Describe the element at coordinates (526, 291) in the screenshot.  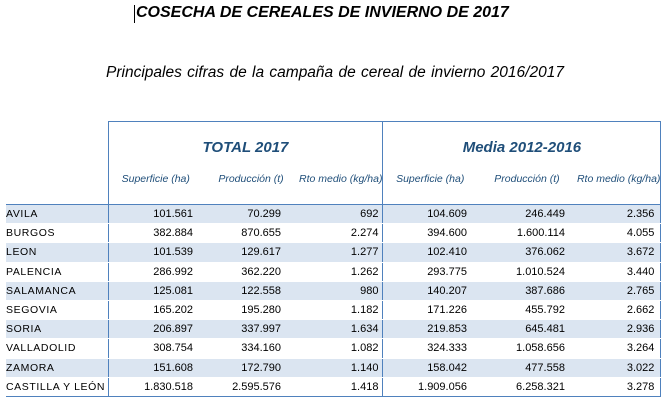
I see `produccion-media-cell: 387.686` at that location.